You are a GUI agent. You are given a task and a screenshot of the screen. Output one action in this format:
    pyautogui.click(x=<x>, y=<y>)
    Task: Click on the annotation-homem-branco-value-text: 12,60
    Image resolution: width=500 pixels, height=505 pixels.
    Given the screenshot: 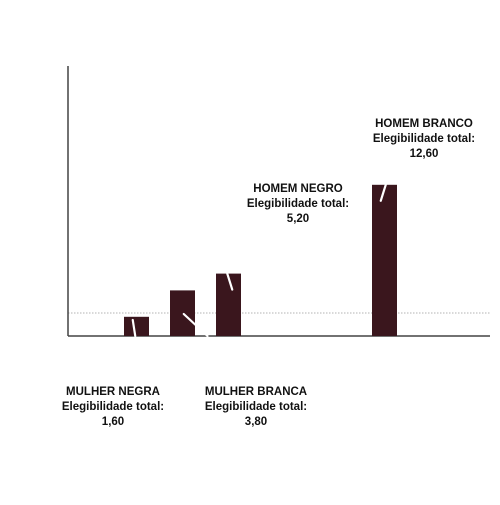 What is the action you would take?
    pyautogui.click(x=424, y=154)
    